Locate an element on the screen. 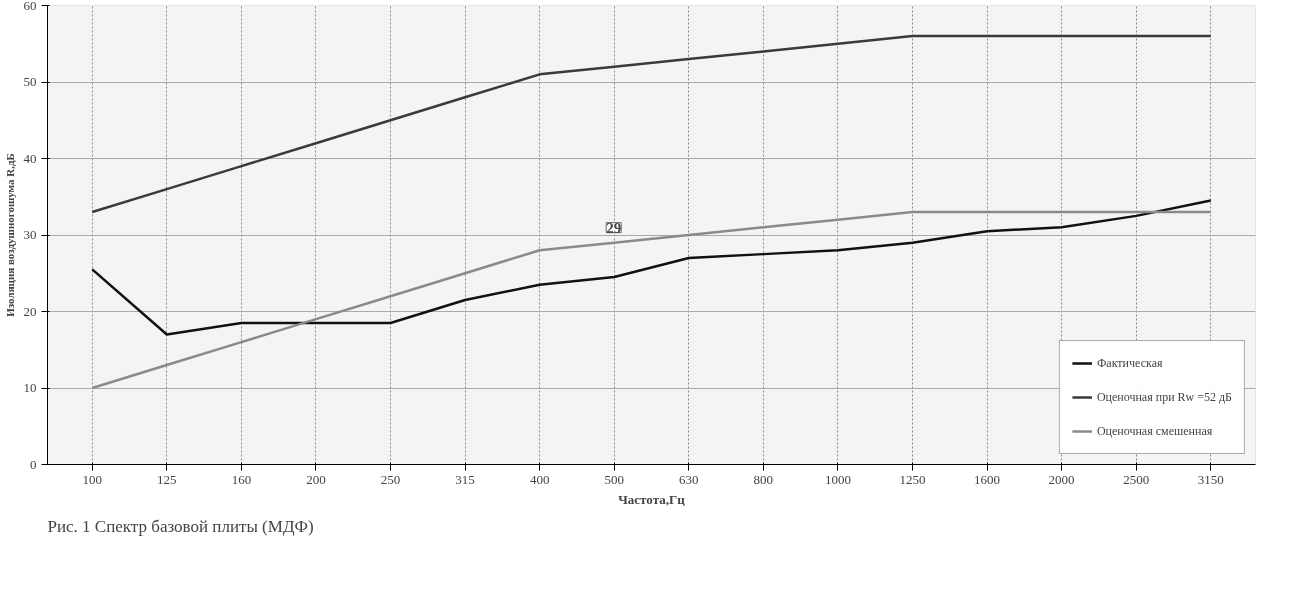 This screenshot has width=1291, height=593. y-axis-title: Изоляция воздушногошума R,дБ is located at coordinates (9, 235).